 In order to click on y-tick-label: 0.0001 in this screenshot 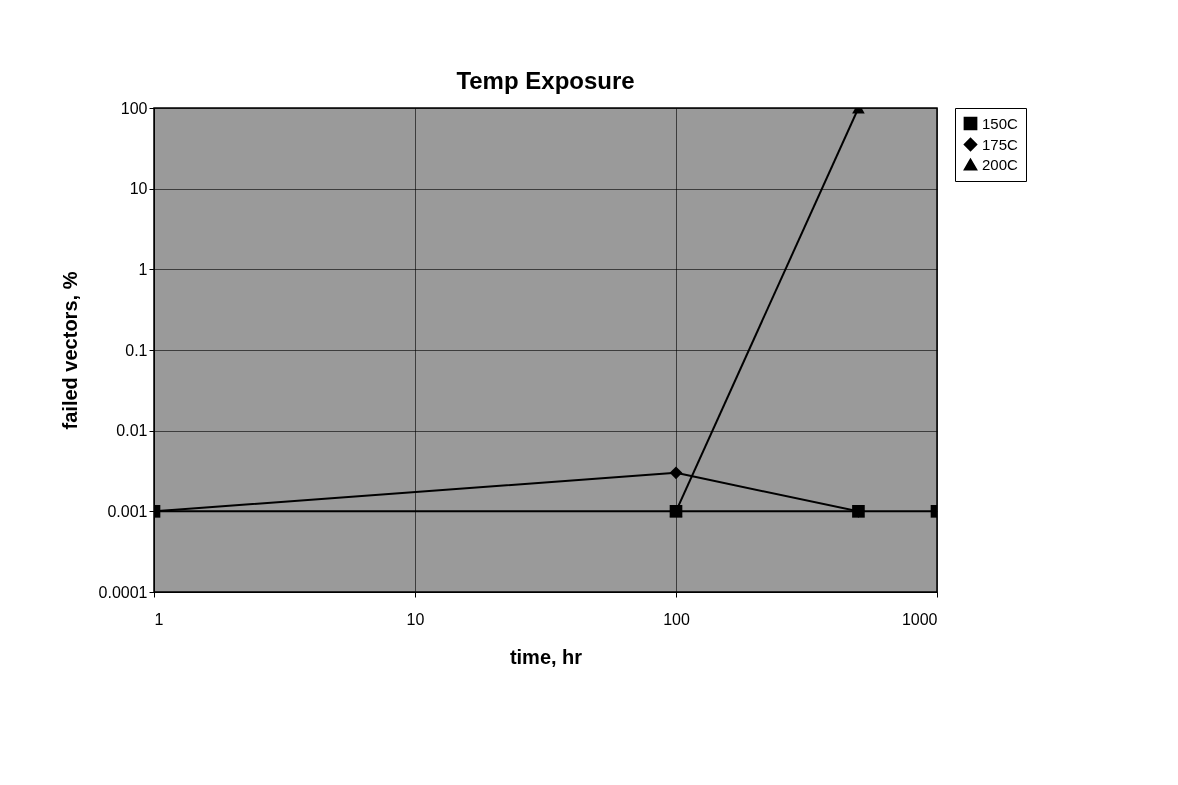, I will do `click(123, 592)`.